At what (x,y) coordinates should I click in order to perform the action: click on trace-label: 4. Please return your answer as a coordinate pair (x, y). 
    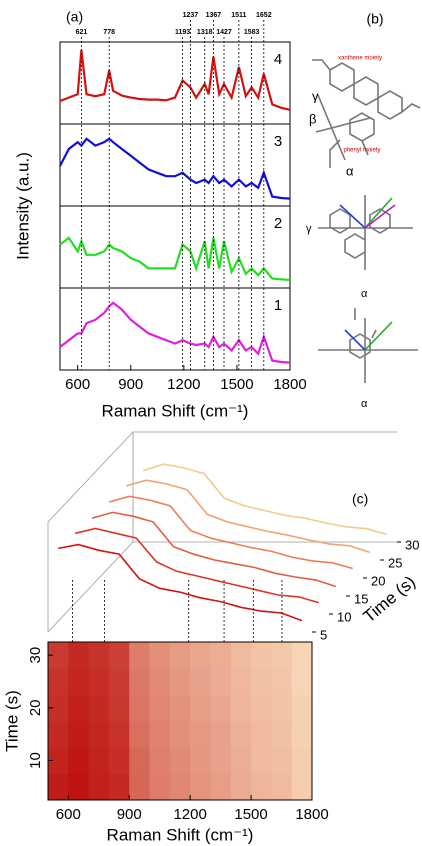
    Looking at the image, I should click on (278, 59).